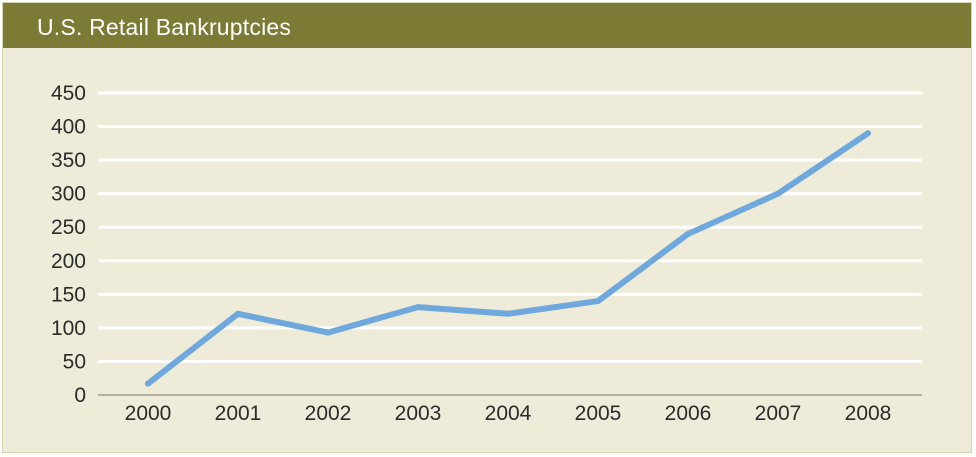 The height and width of the screenshot is (457, 976). Describe the element at coordinates (68, 328) in the screenshot. I see `y-tick-label: 100` at that location.